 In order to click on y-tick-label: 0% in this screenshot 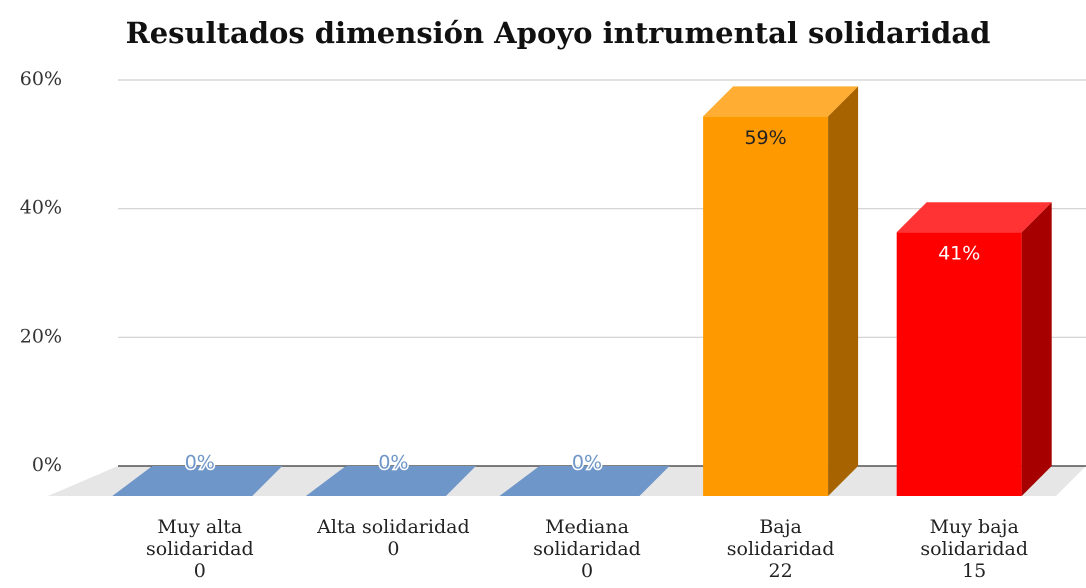, I will do `click(47, 465)`.